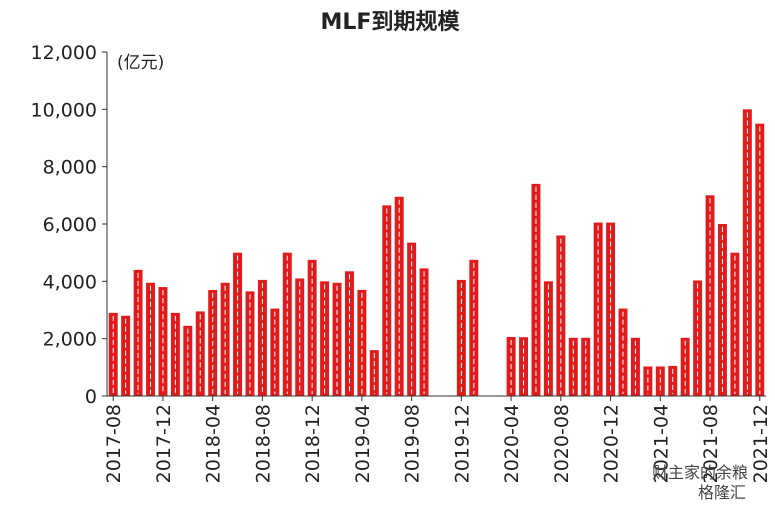  I want to click on x-tick-label: 2017-08, so click(114, 443).